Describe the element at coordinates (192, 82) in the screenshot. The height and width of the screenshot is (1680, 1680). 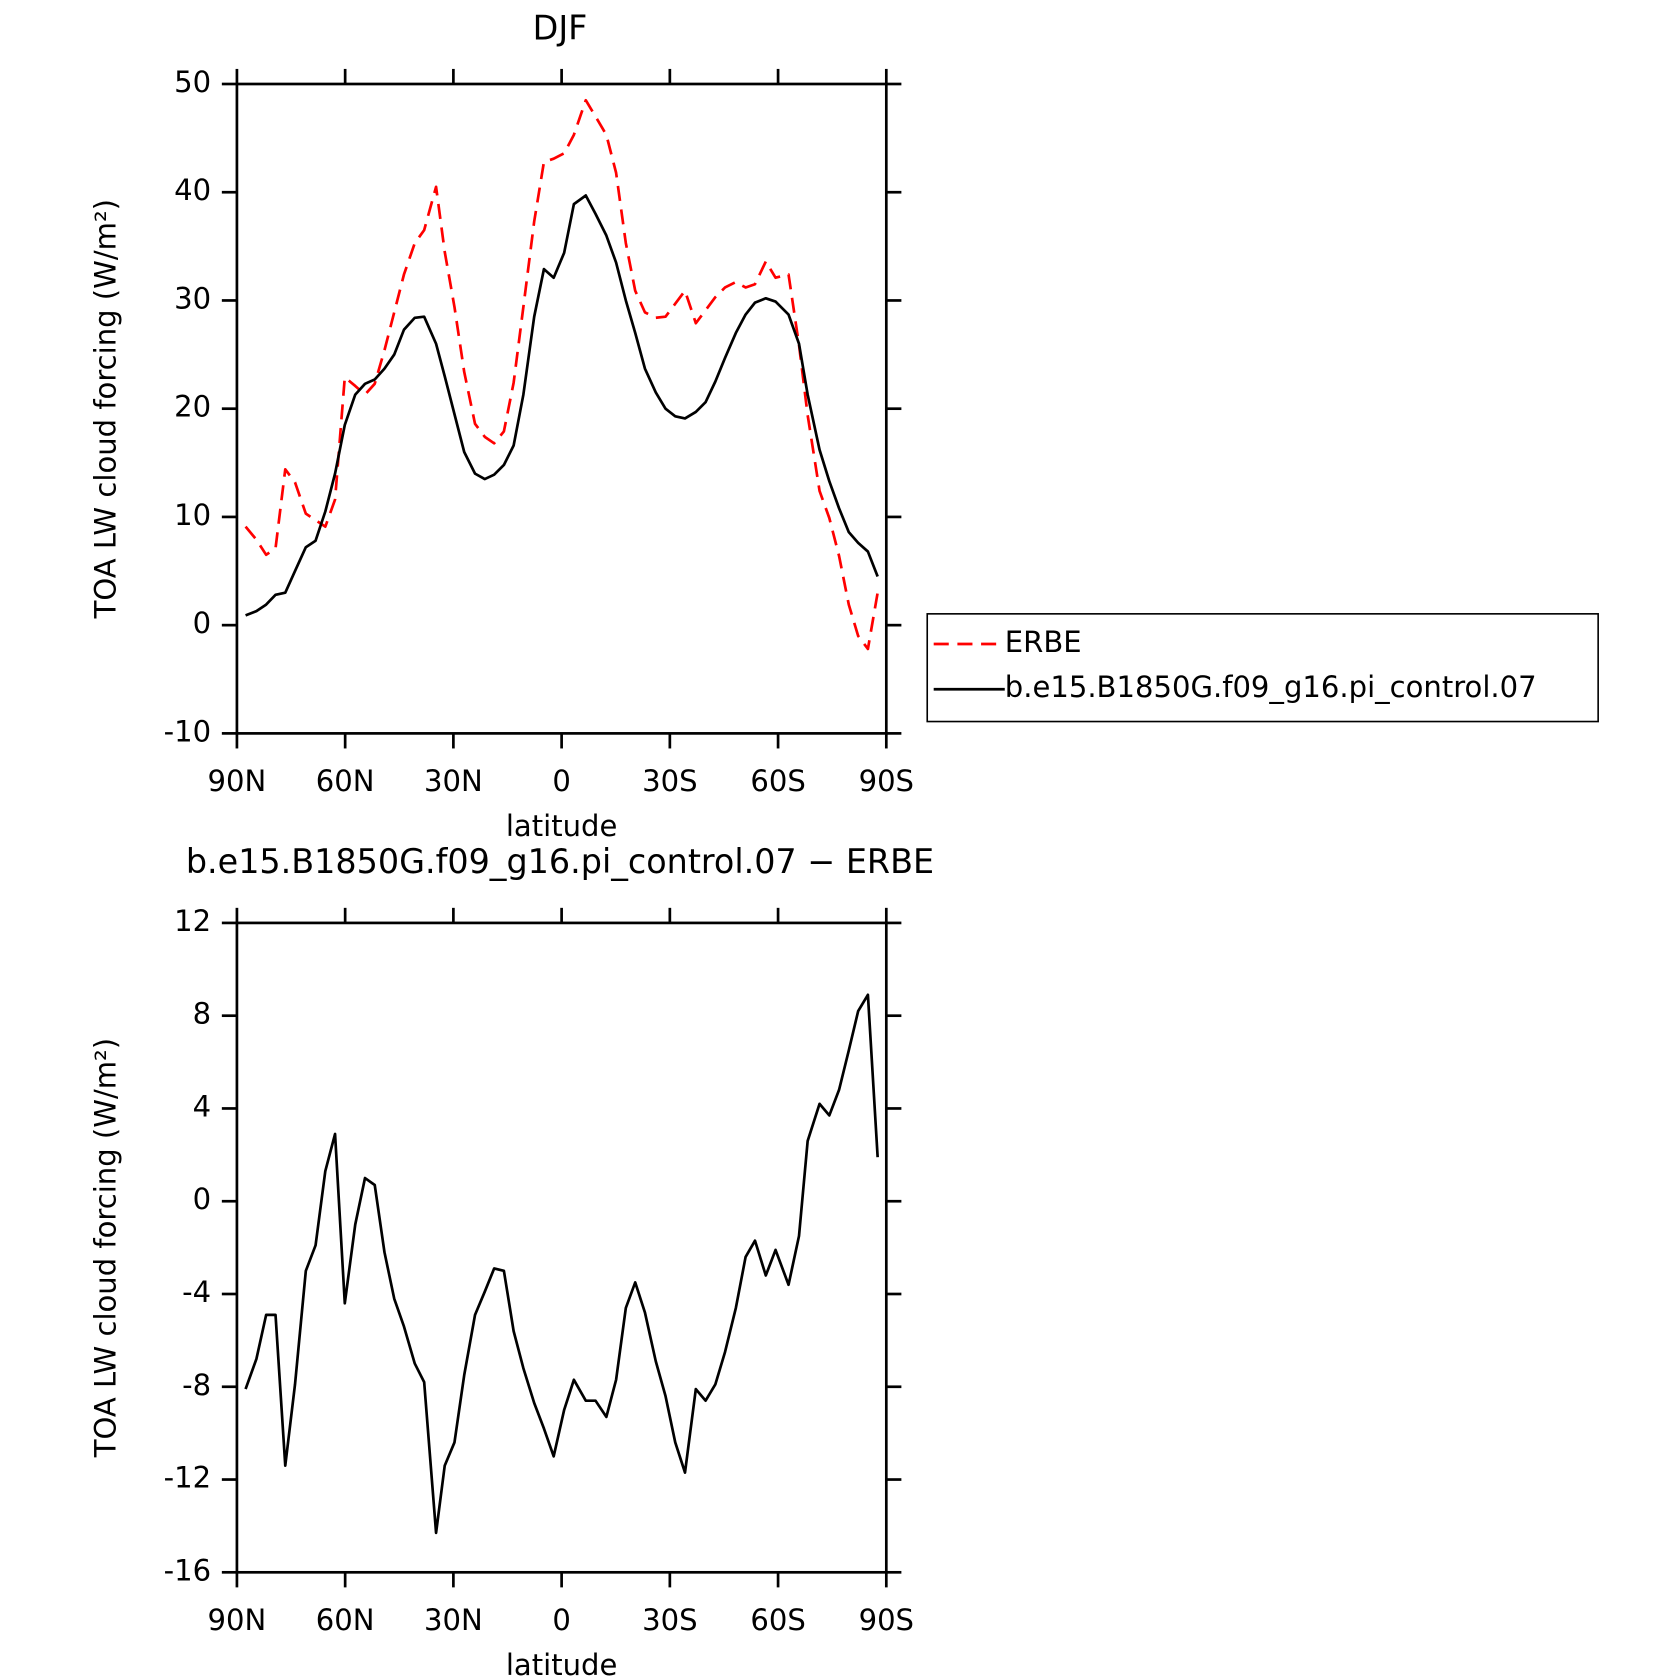
I see `y-tick-label: 50` at that location.